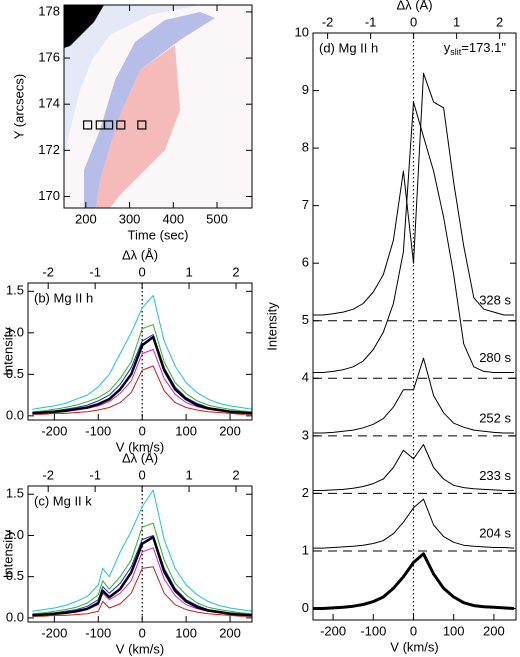 The image size is (520, 657). Describe the element at coordinates (495, 417) in the screenshot. I see `series-label: 252 s` at that location.